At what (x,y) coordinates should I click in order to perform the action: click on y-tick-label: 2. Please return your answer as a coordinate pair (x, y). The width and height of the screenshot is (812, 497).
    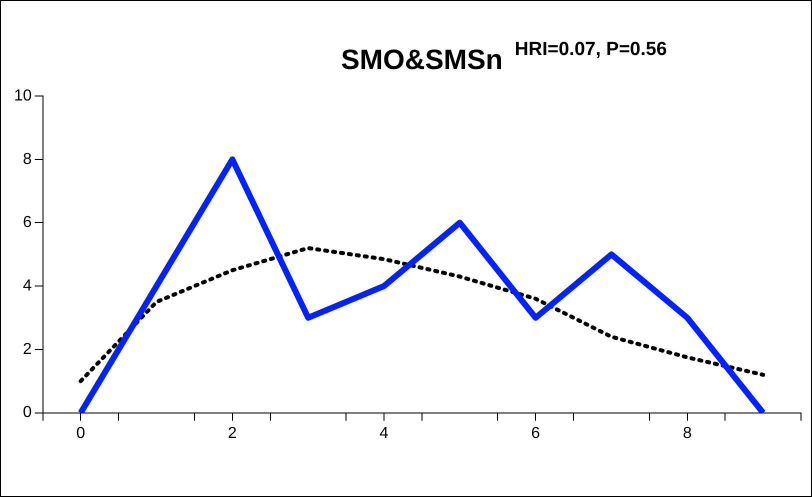
    Looking at the image, I should click on (27, 349).